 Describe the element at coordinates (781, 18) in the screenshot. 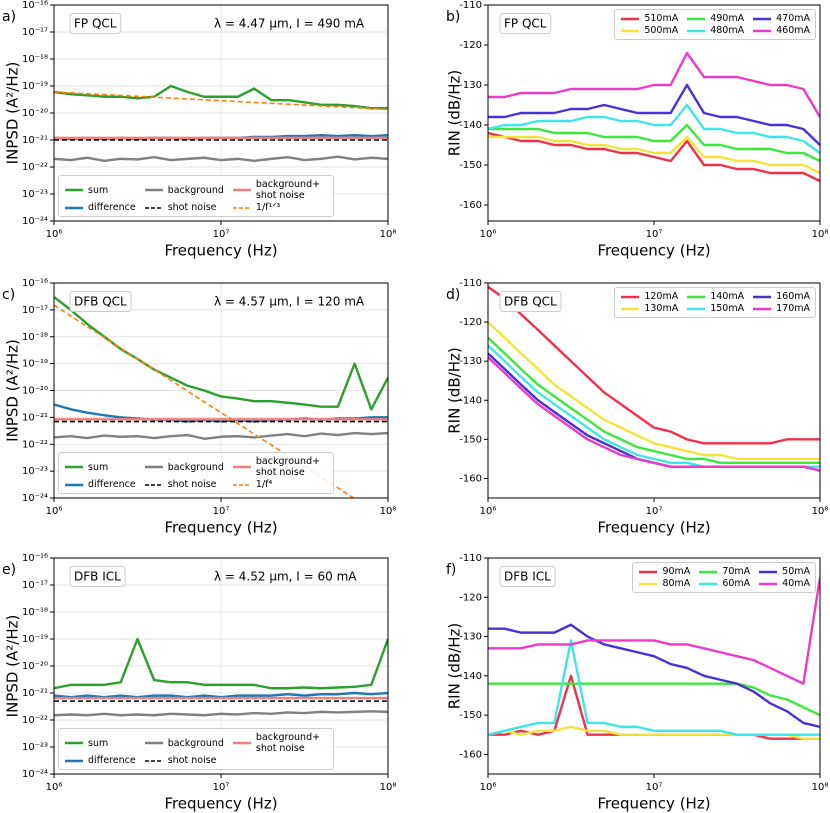

I see `legend-item: 470mA` at that location.